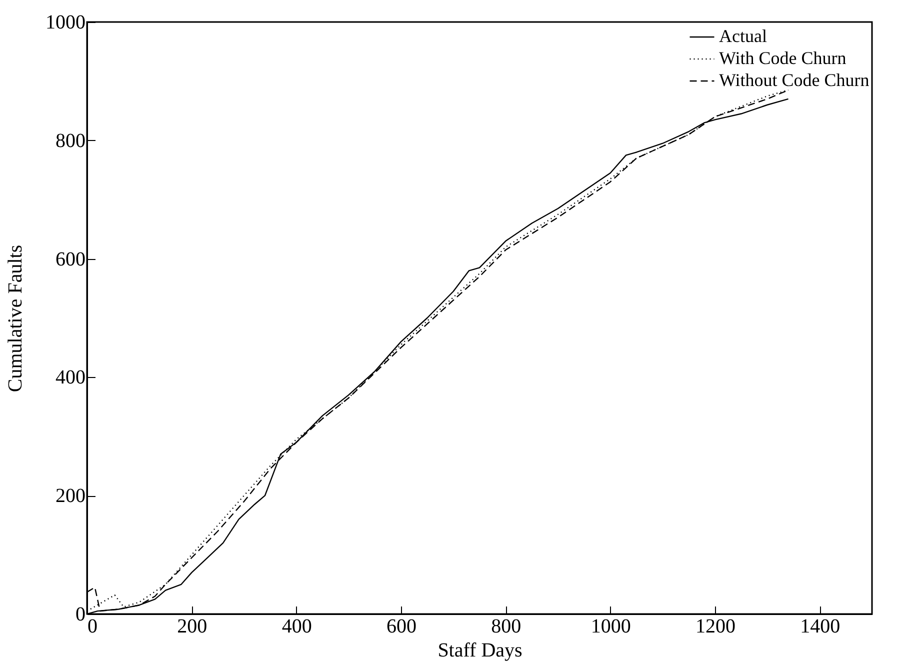 The height and width of the screenshot is (671, 900). What do you see at coordinates (743, 36) in the screenshot?
I see `legend-label: Actual` at bounding box center [743, 36].